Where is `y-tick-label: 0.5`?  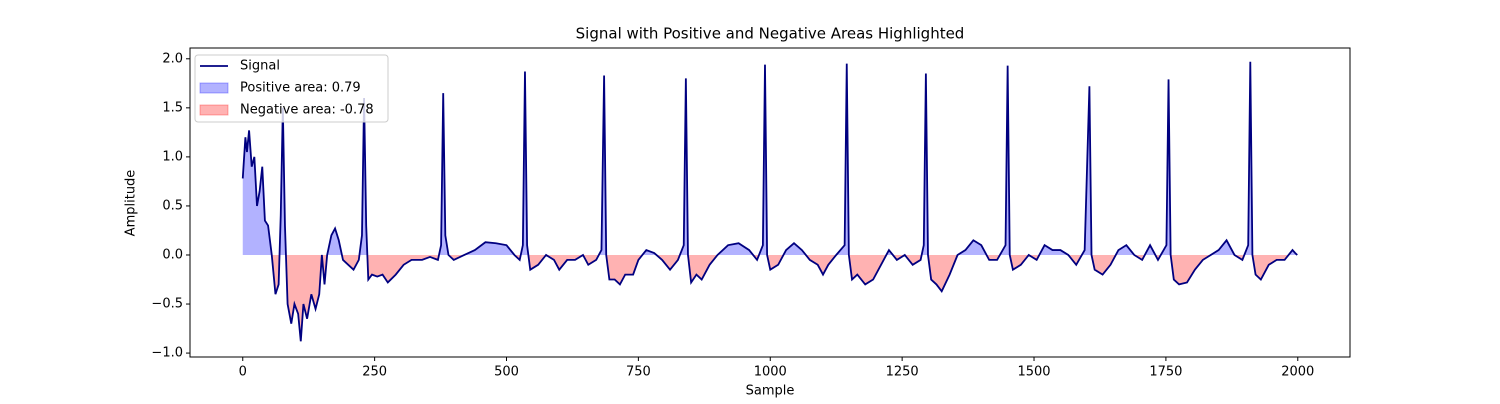 y-tick-label: 0.5 is located at coordinates (172, 205).